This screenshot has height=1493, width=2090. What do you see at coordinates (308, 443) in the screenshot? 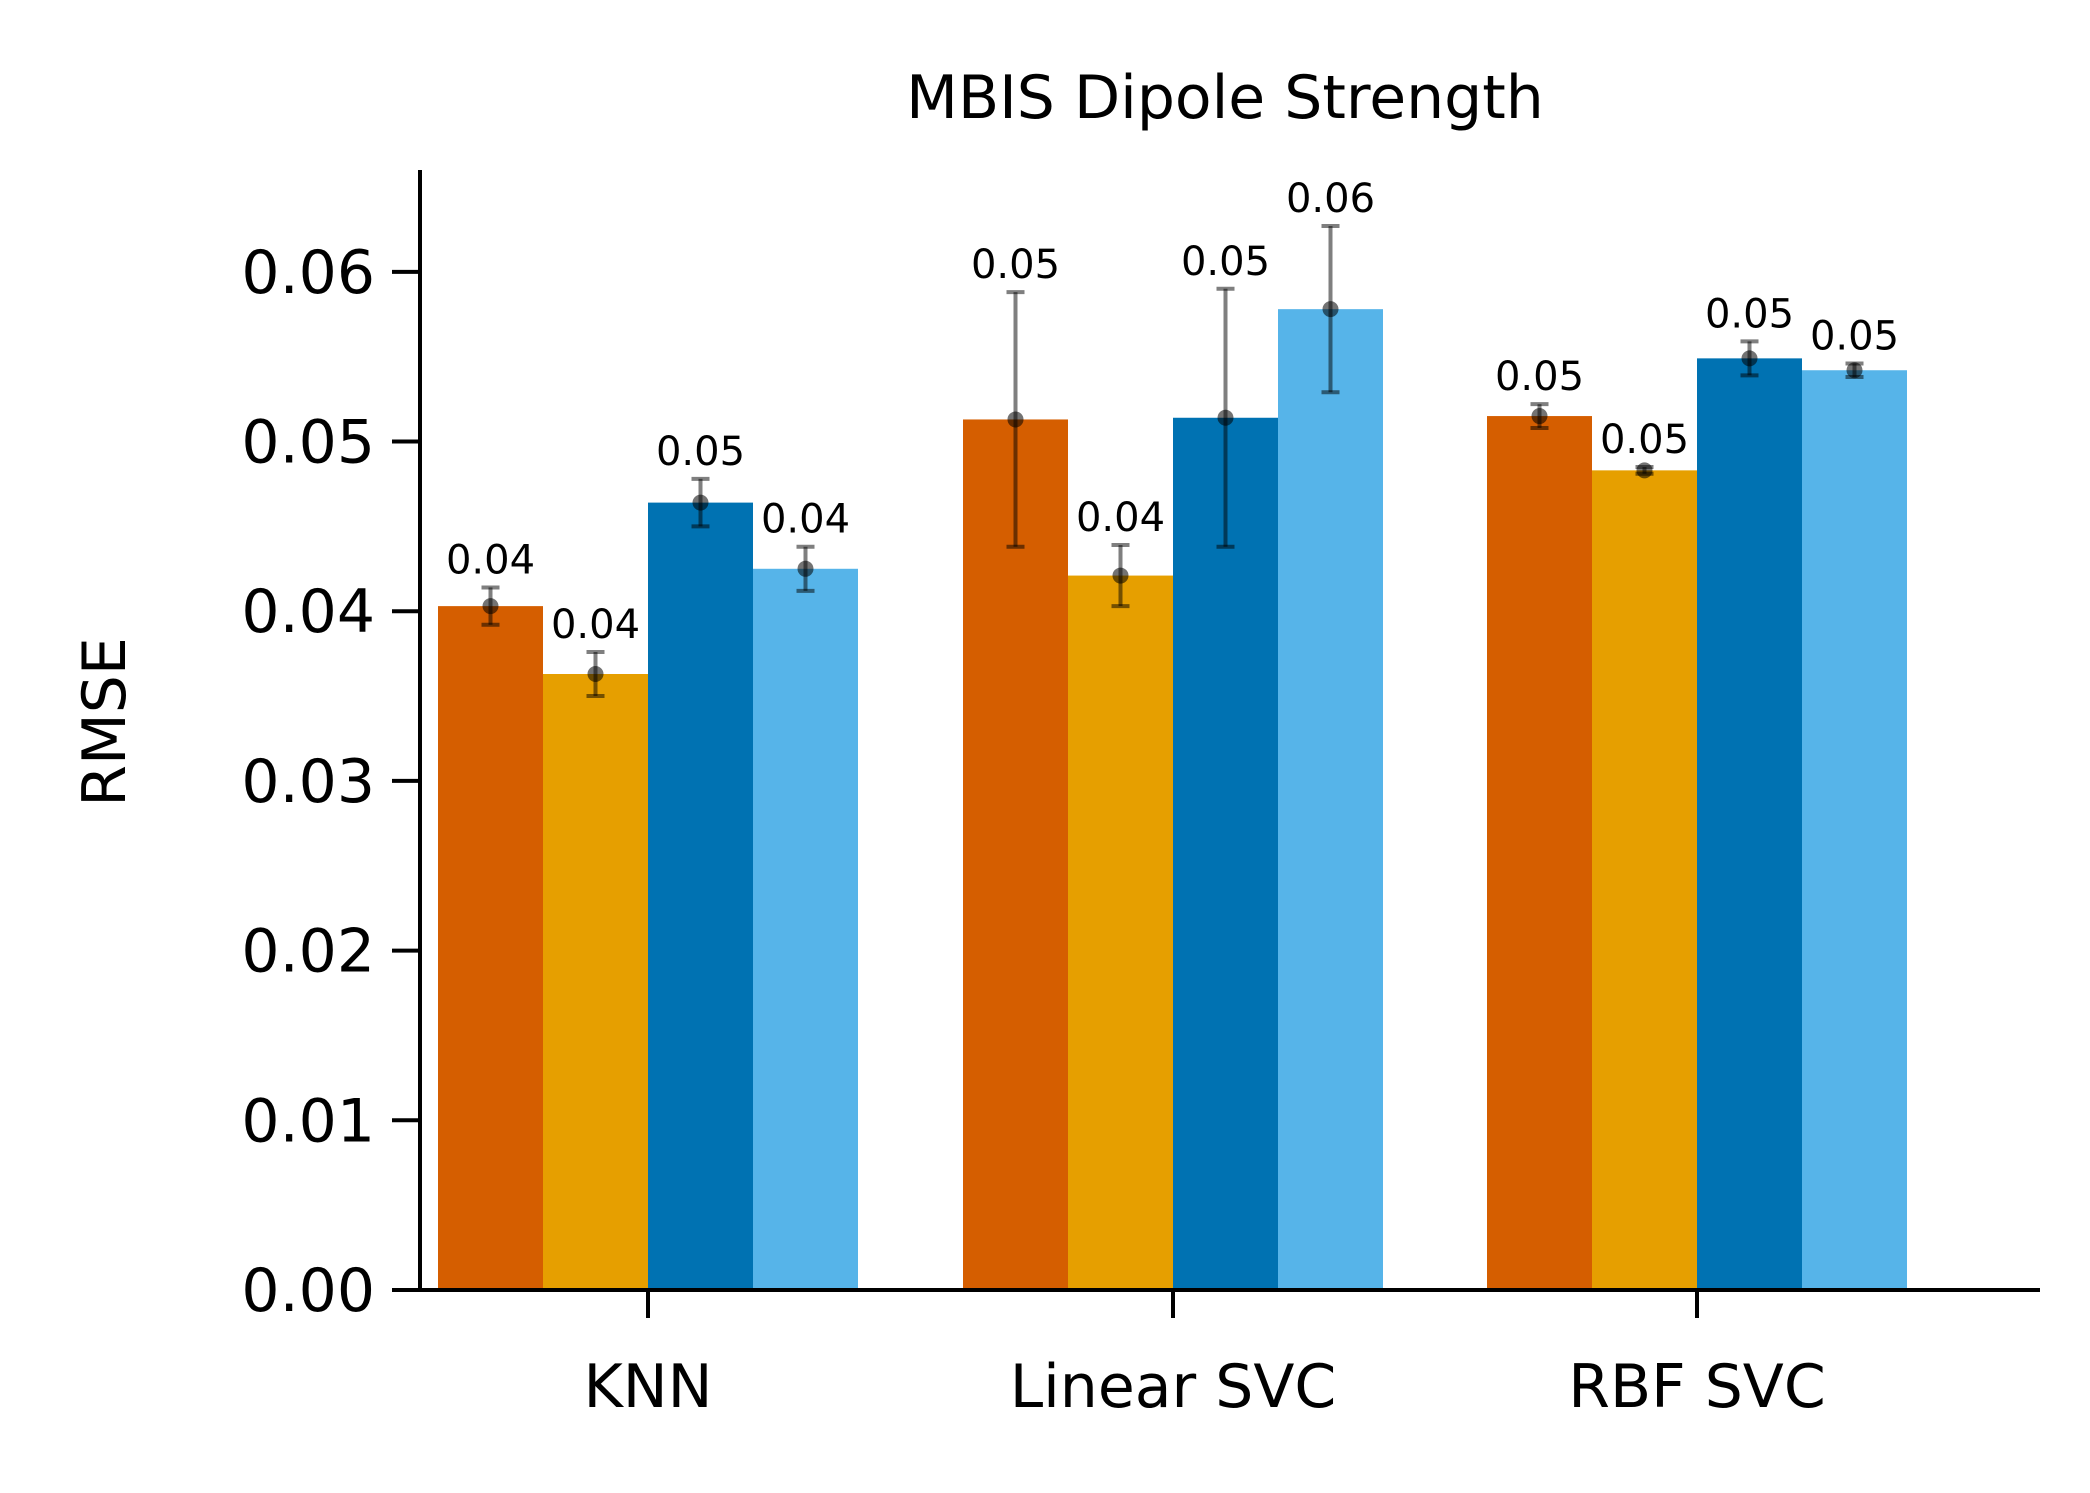
I see `y-tick-label: 0.05` at bounding box center [308, 443].